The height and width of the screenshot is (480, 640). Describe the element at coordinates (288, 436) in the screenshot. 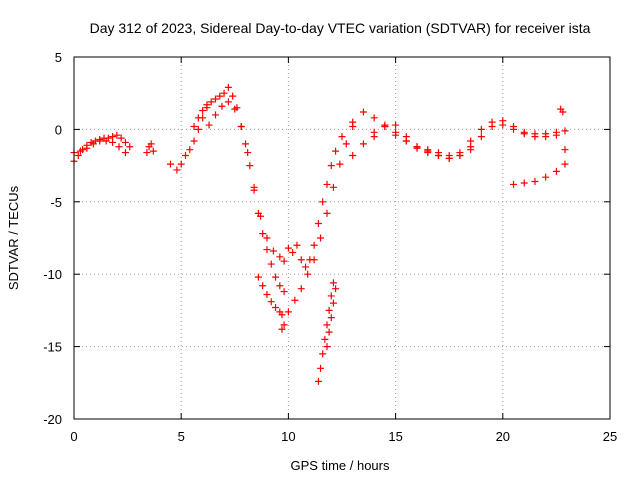

I see `x-tick-label: 10` at that location.